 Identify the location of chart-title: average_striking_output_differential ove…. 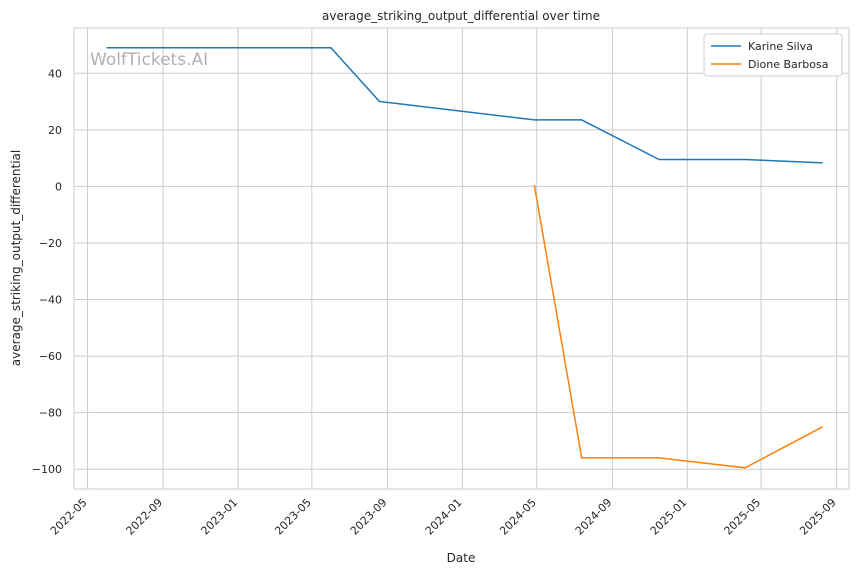
(461, 16).